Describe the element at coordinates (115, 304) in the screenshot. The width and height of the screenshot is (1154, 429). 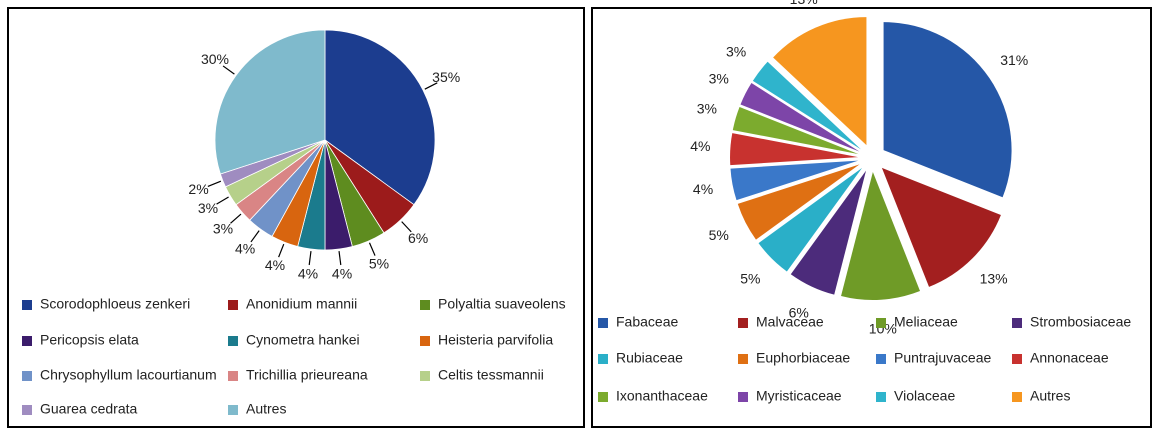
I see `legend-label: Scorodophloeus zenkeri` at that location.